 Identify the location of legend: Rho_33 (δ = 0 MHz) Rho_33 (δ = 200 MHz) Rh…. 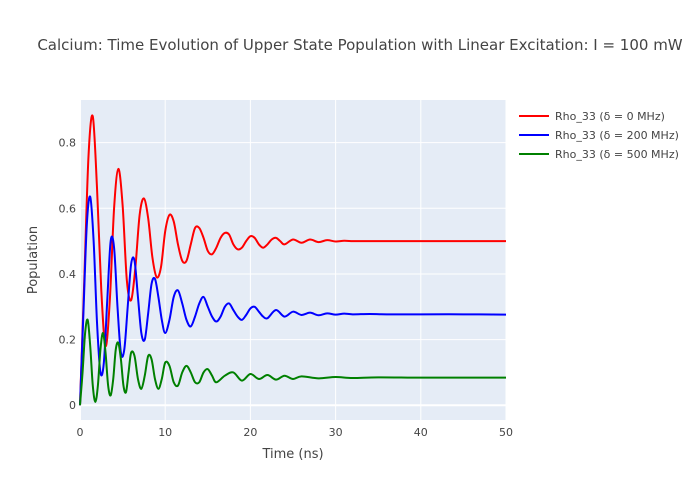
(599, 135).